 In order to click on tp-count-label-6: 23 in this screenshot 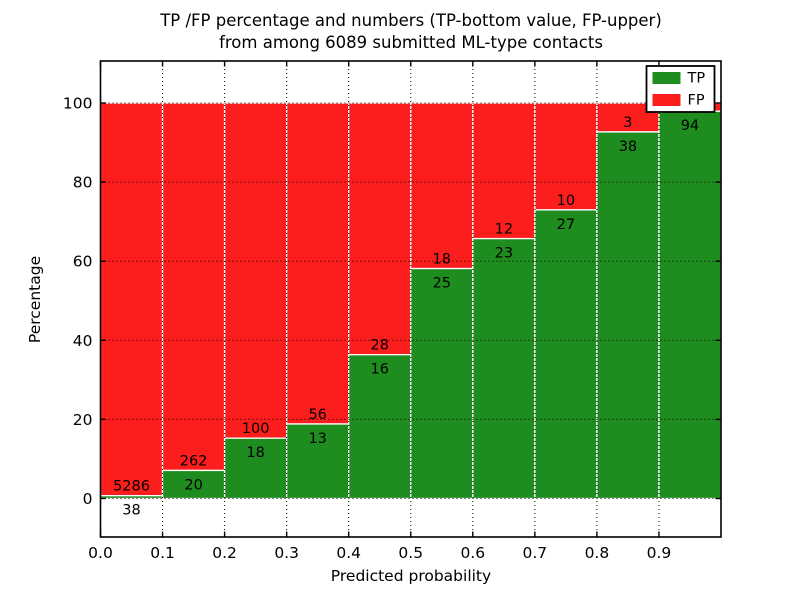, I will do `click(504, 254)`.